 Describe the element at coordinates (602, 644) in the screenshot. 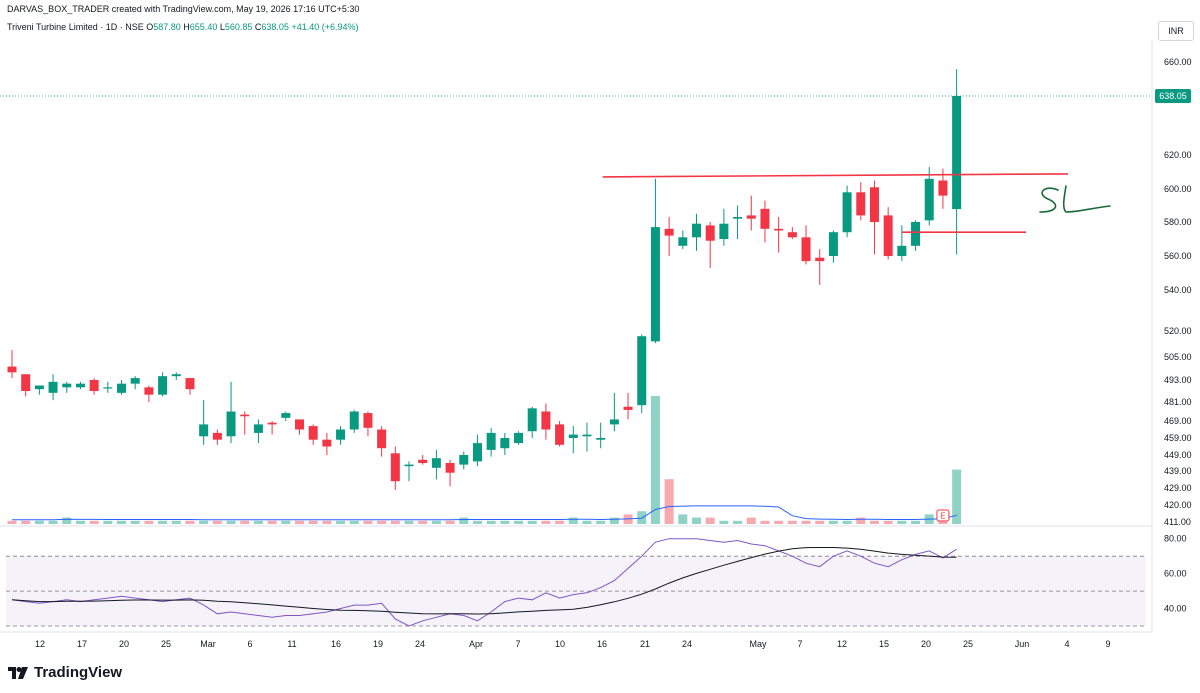

I see `time-axis-label: 16` at that location.